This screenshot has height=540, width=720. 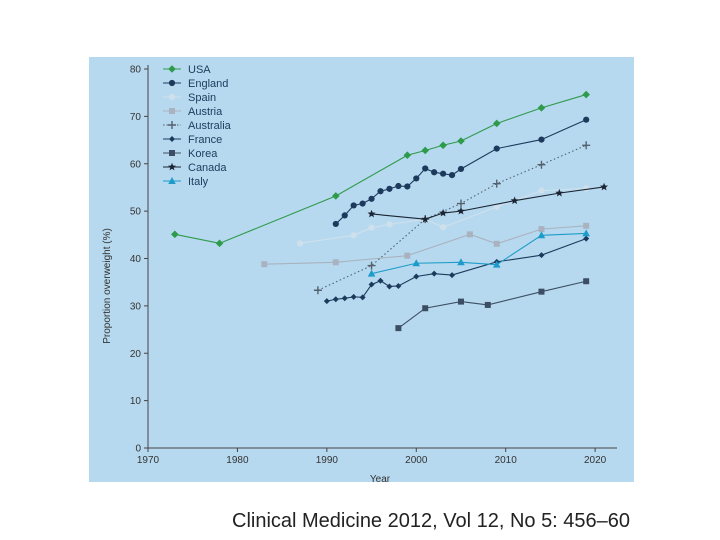 What do you see at coordinates (192, 140) in the screenshot?
I see `legend-item-france: France` at bounding box center [192, 140].